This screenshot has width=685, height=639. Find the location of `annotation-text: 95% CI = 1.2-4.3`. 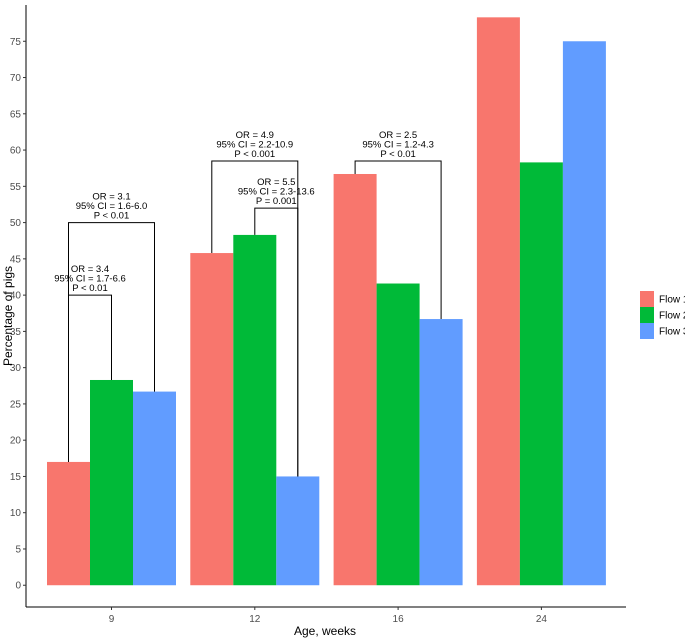

annotation-text: 95% CI = 1.2-4.3 is located at coordinates (398, 144).